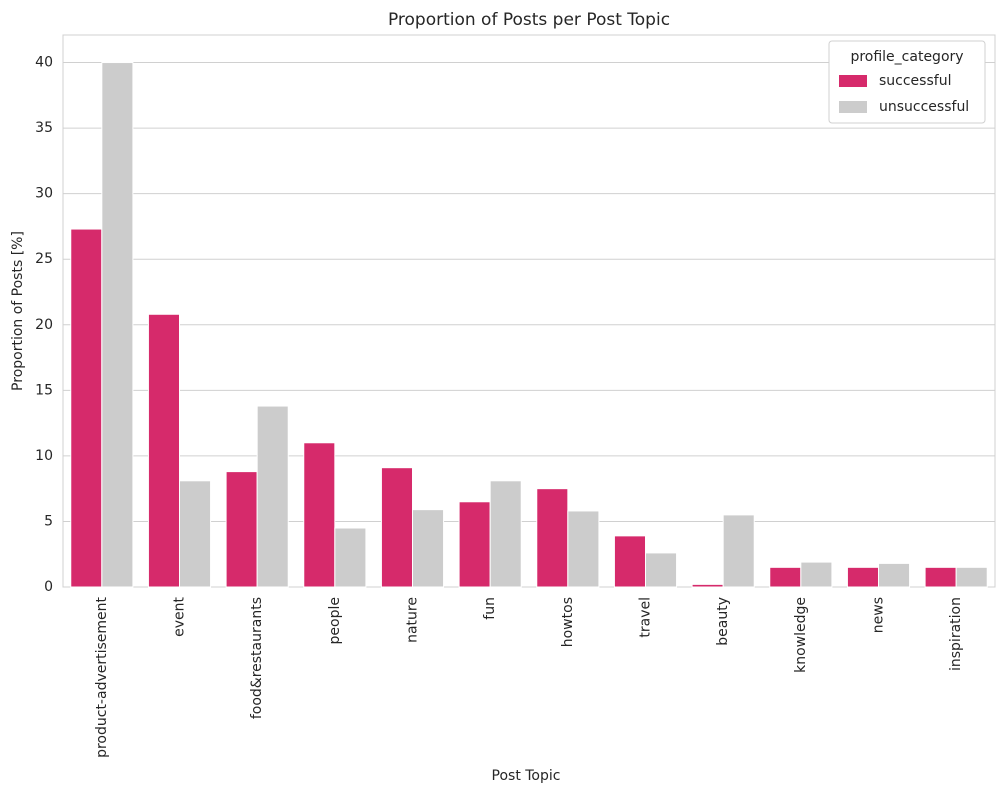 This screenshot has width=1000, height=801. What do you see at coordinates (568, 622) in the screenshot?
I see `x-tick-label: howtos` at bounding box center [568, 622].